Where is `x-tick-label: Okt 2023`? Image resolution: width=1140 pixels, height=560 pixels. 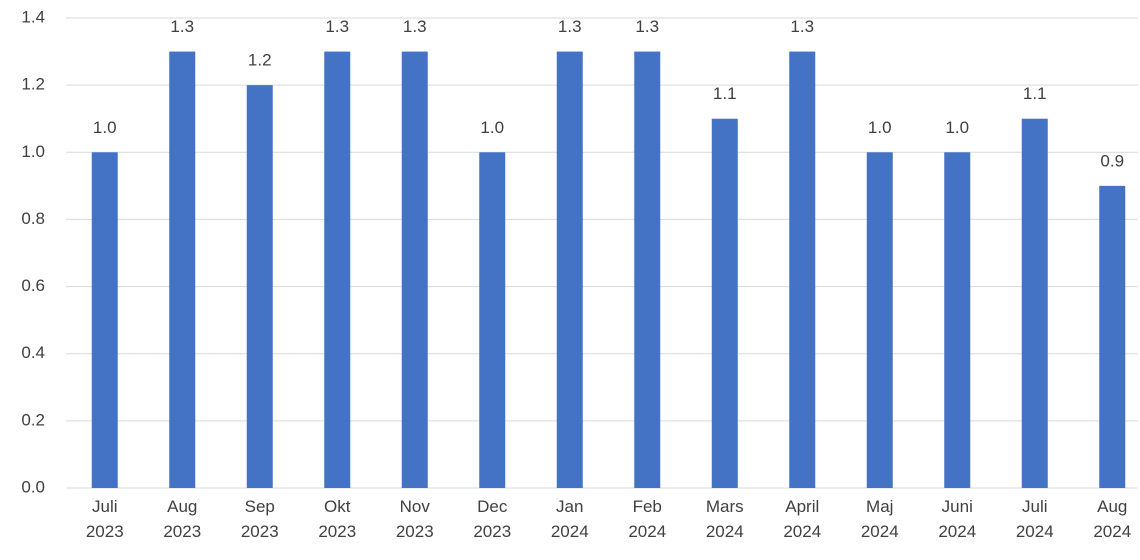 x-tick-label: Okt 2023 is located at coordinates (337, 519).